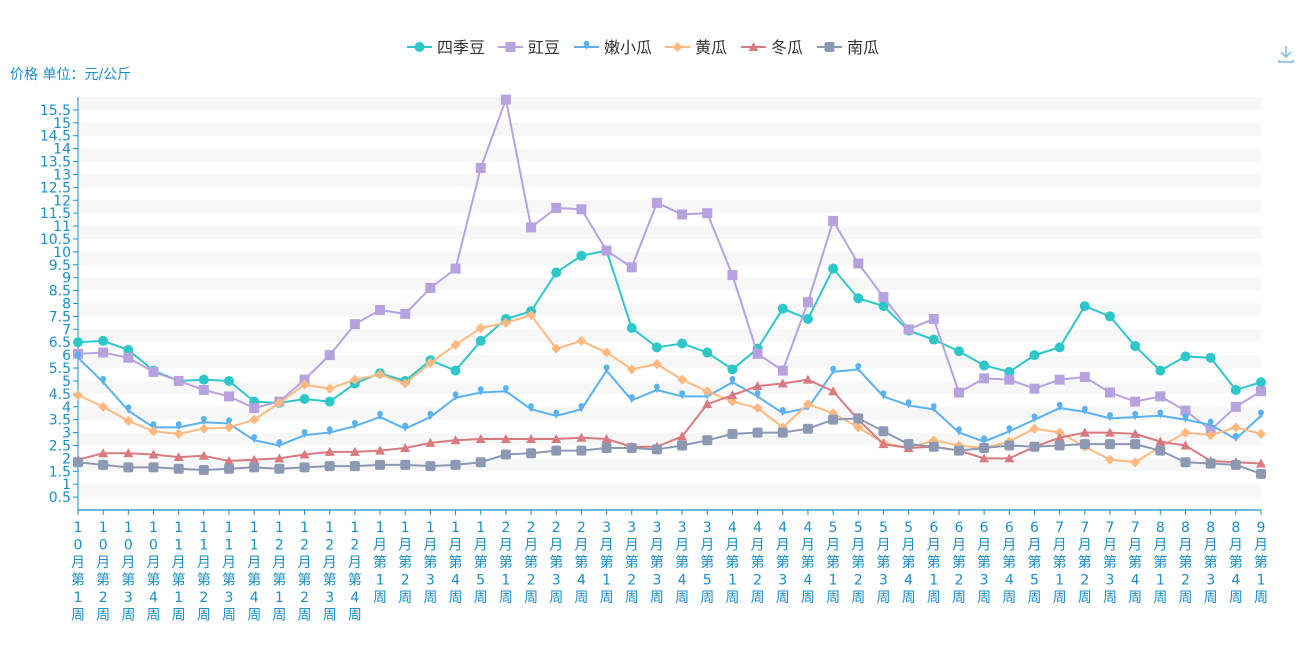 The image size is (1300, 650). I want to click on legend-item-5: 南瓜, so click(848, 47).